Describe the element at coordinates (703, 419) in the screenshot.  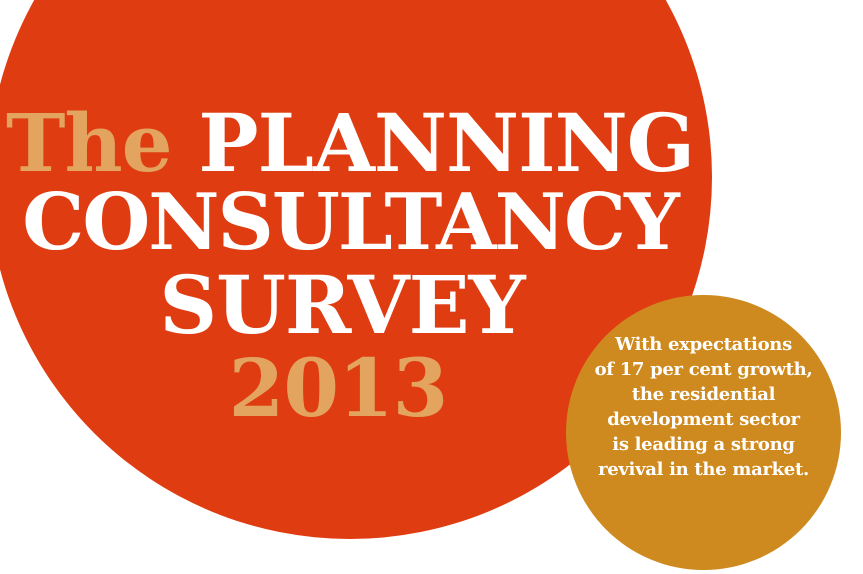
I see `blurb-line: development sector` at that location.